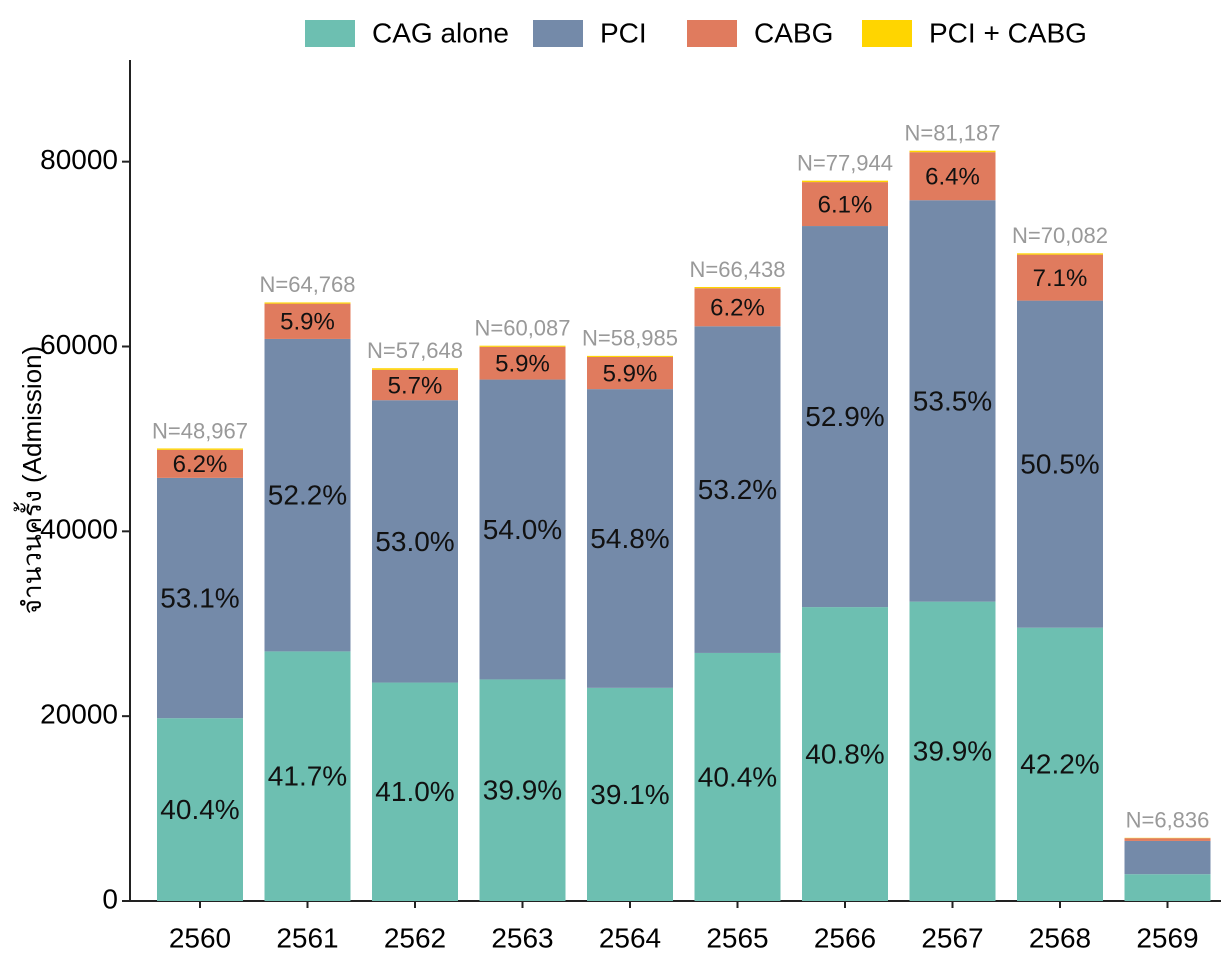 This screenshot has height=963, width=1221. What do you see at coordinates (415, 937) in the screenshot?
I see `x-tick-label: 2562` at bounding box center [415, 937].